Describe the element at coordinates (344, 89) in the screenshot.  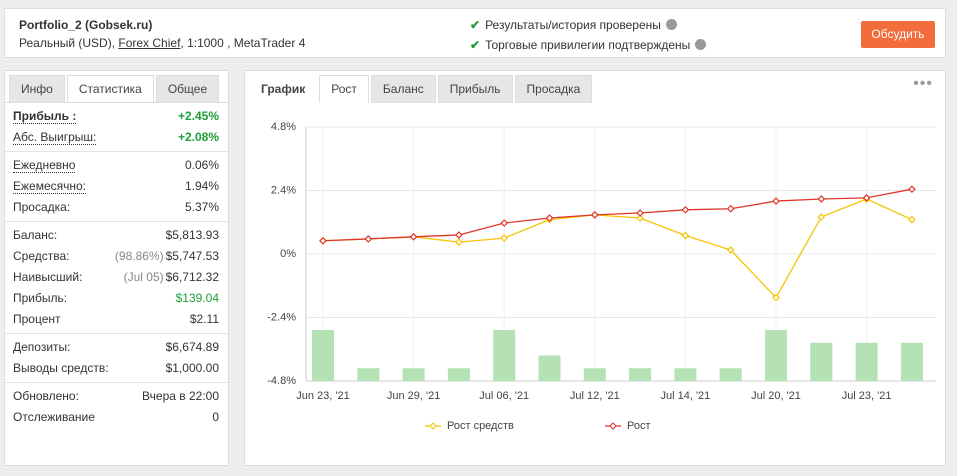
I see `tab: Рост` at that location.